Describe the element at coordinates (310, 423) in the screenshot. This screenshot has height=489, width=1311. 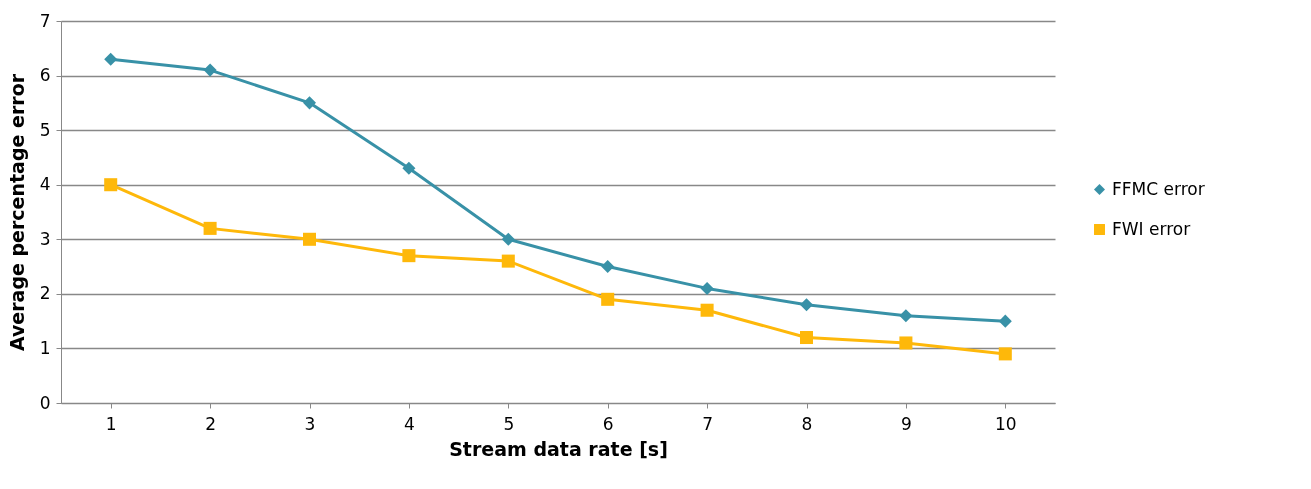
I see `x-tick-label: 3` at that location.